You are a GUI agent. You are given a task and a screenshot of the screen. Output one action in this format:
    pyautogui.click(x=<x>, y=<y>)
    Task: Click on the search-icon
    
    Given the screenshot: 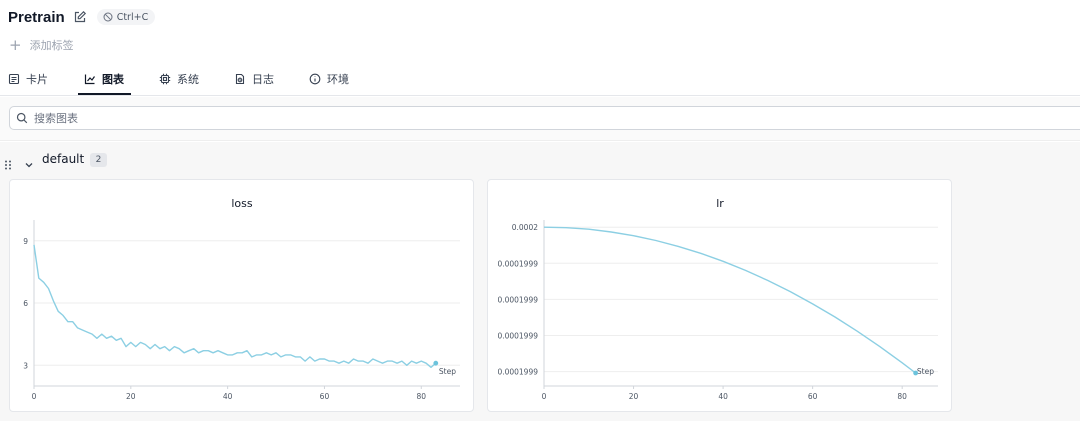 What is the action you would take?
    pyautogui.click(x=22, y=118)
    